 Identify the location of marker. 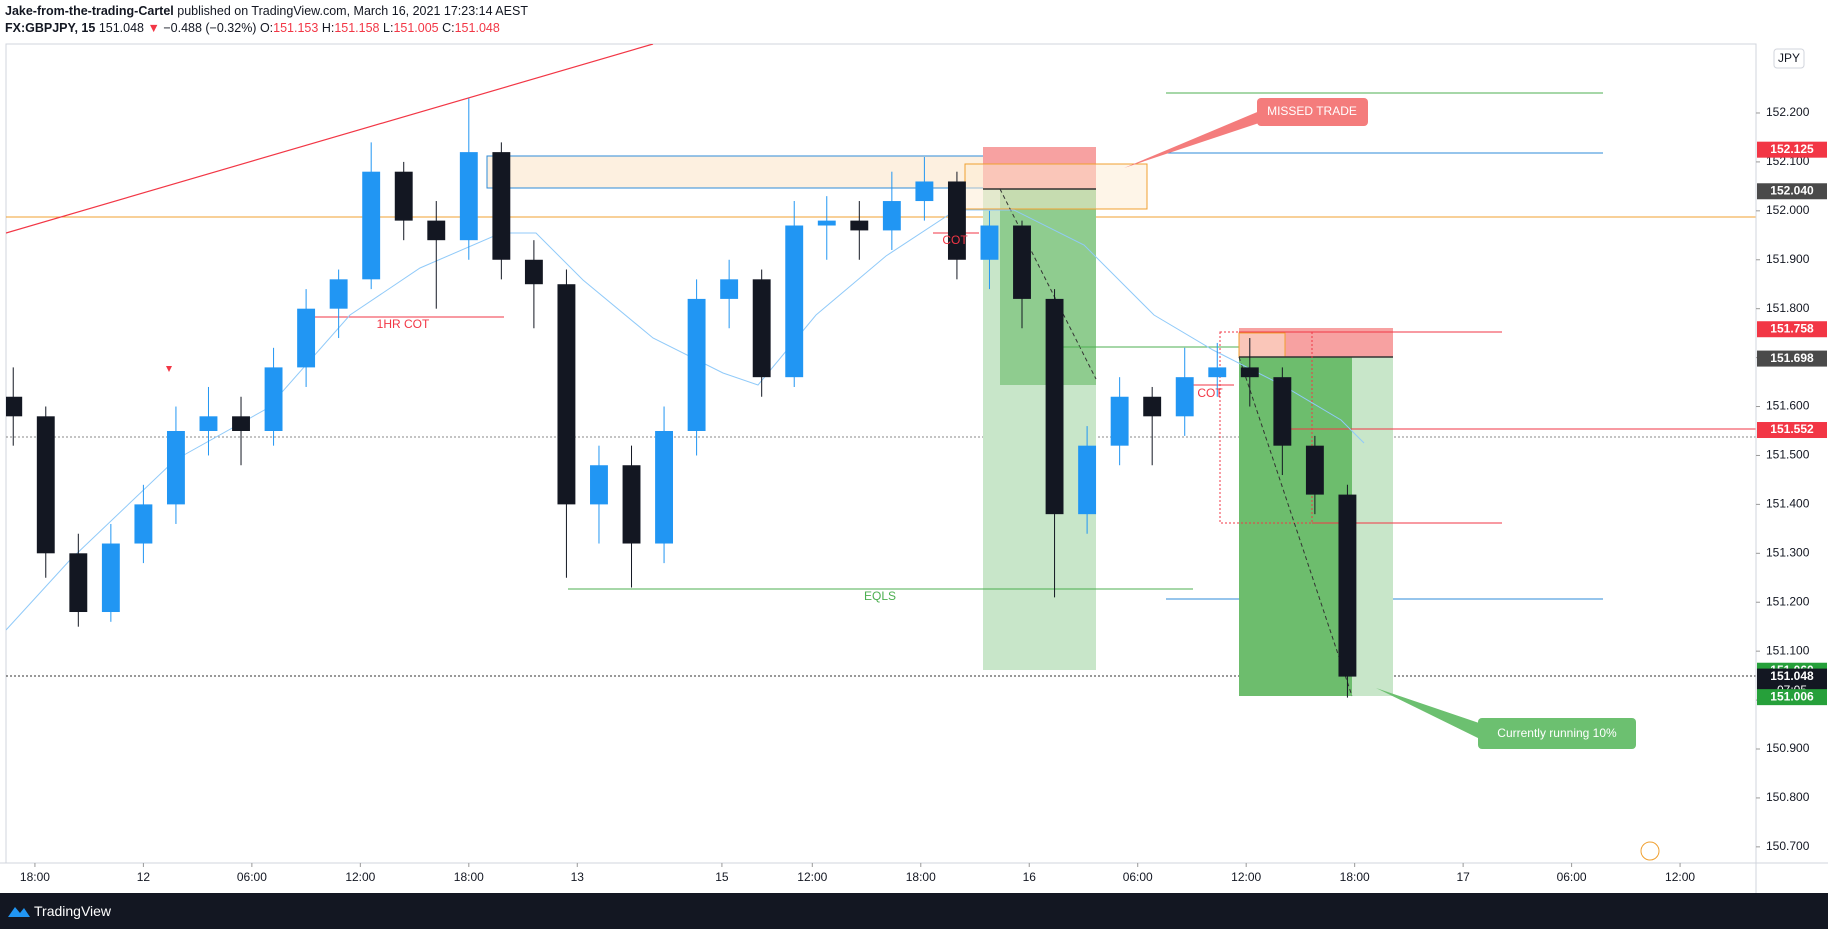
(169, 369).